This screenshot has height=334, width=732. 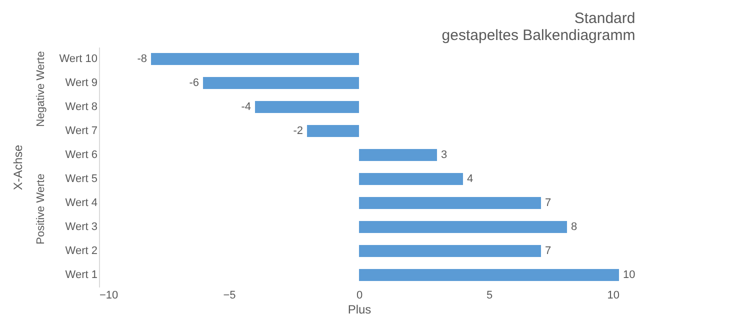 I want to click on data-label: 4, so click(x=470, y=179).